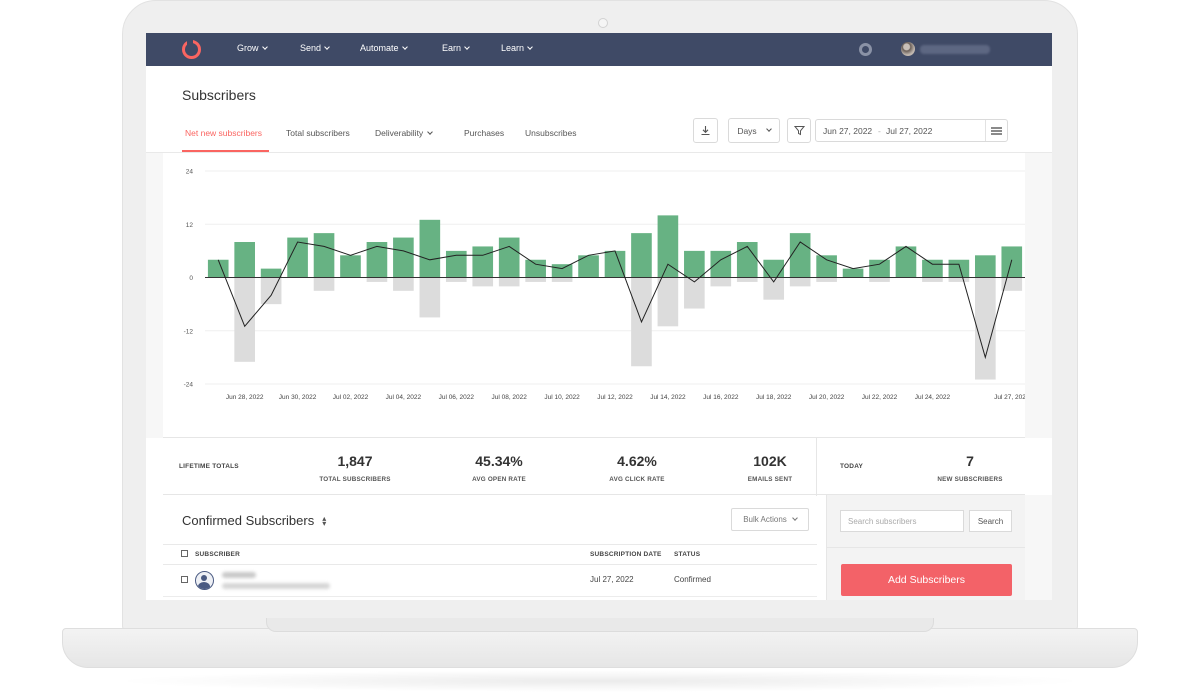  I want to click on select-all-checkbox, so click(184, 553).